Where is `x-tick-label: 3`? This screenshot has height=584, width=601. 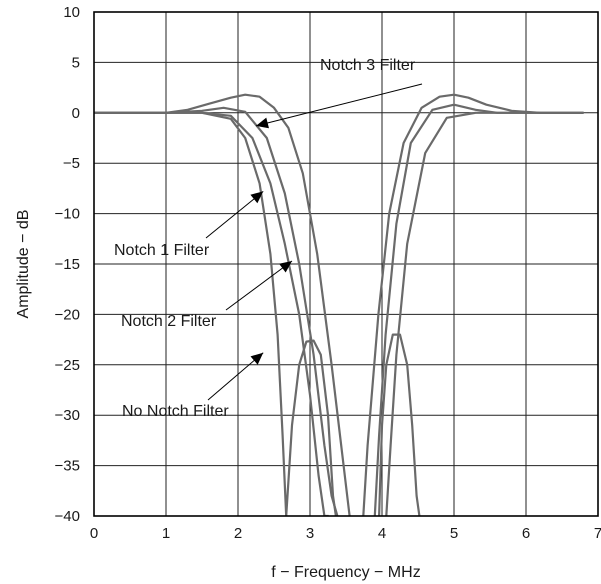 x-tick-label: 3 is located at coordinates (310, 533).